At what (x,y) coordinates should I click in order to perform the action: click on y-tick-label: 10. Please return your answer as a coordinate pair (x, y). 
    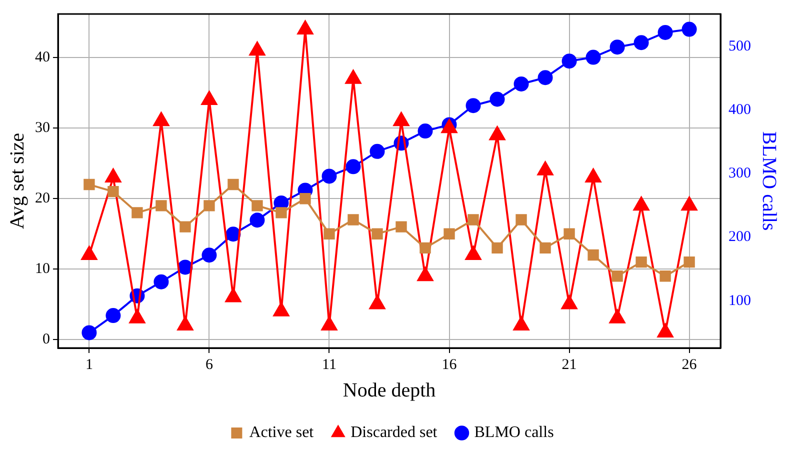
    Looking at the image, I should click on (42, 269).